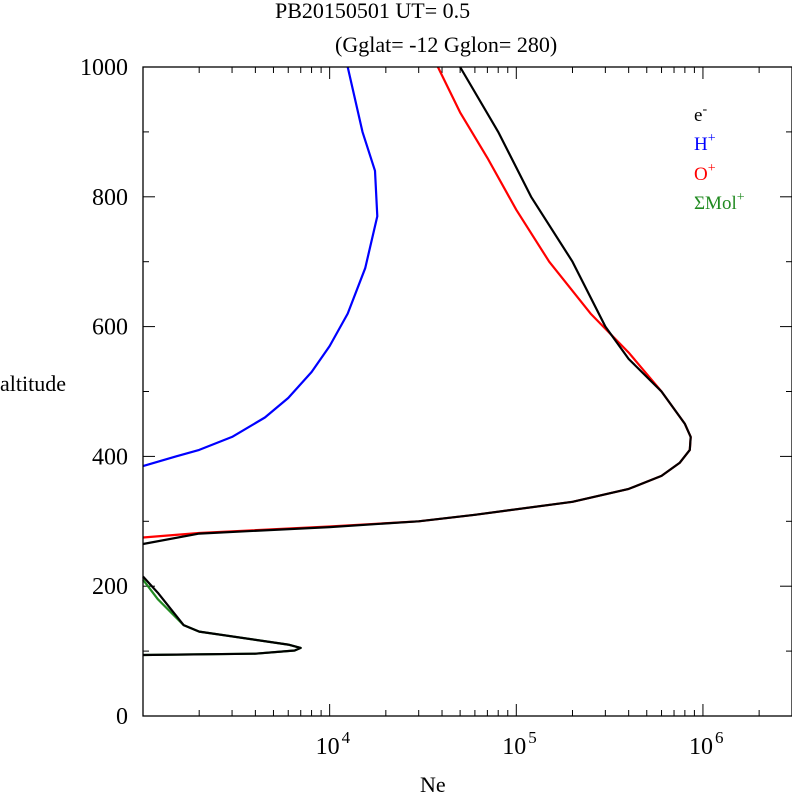 The image size is (792, 796). Describe the element at coordinates (719, 737) in the screenshot. I see `x-tick-label-exponent: 6` at that location.